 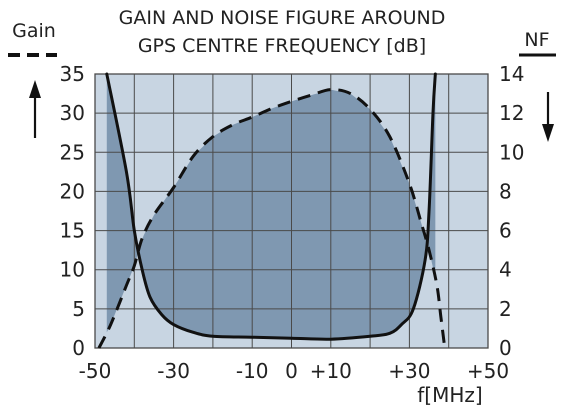 I want to click on x-tick-label: -10, so click(x=252, y=371).